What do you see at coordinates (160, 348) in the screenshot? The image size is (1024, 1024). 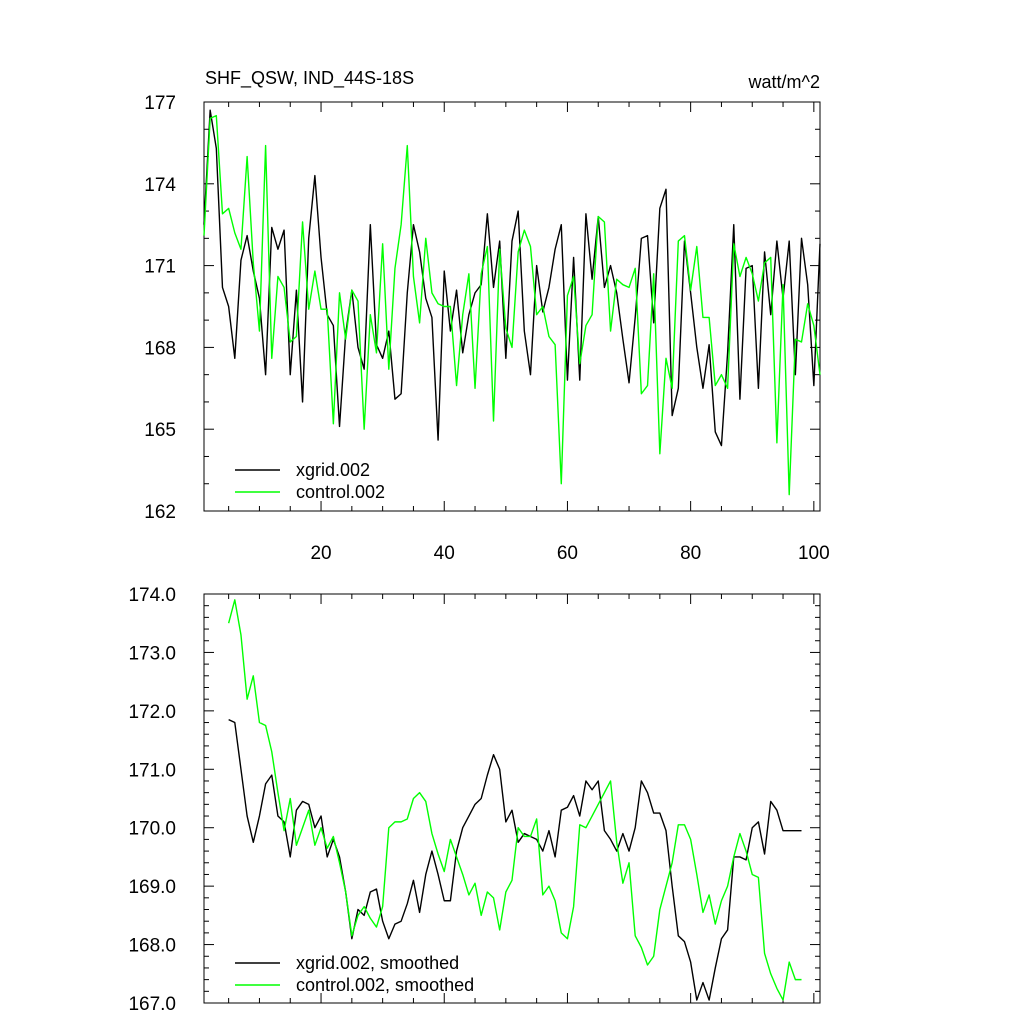 I see `top-y-tick-label: 168` at bounding box center [160, 348].